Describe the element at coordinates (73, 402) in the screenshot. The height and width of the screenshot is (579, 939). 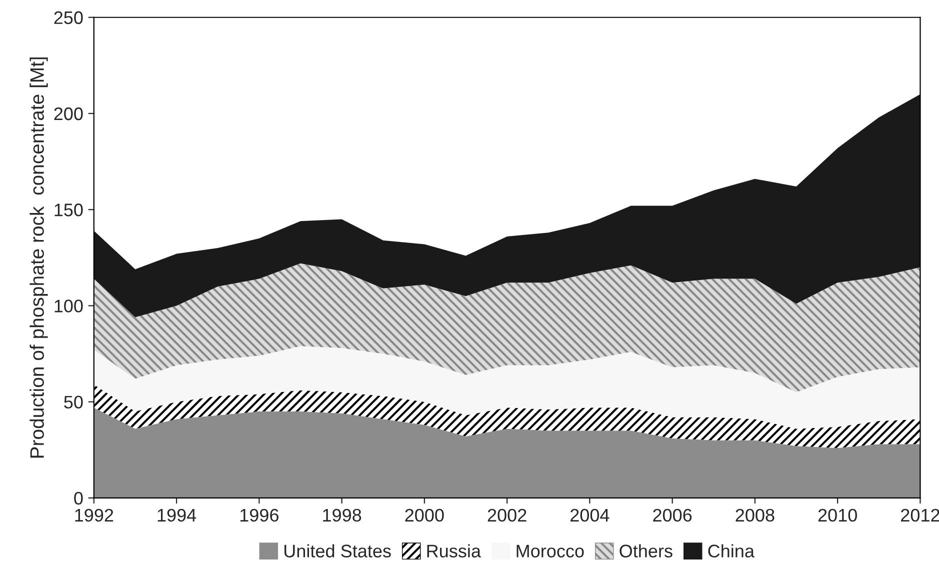
I see `y-tick-label: 50` at that location.